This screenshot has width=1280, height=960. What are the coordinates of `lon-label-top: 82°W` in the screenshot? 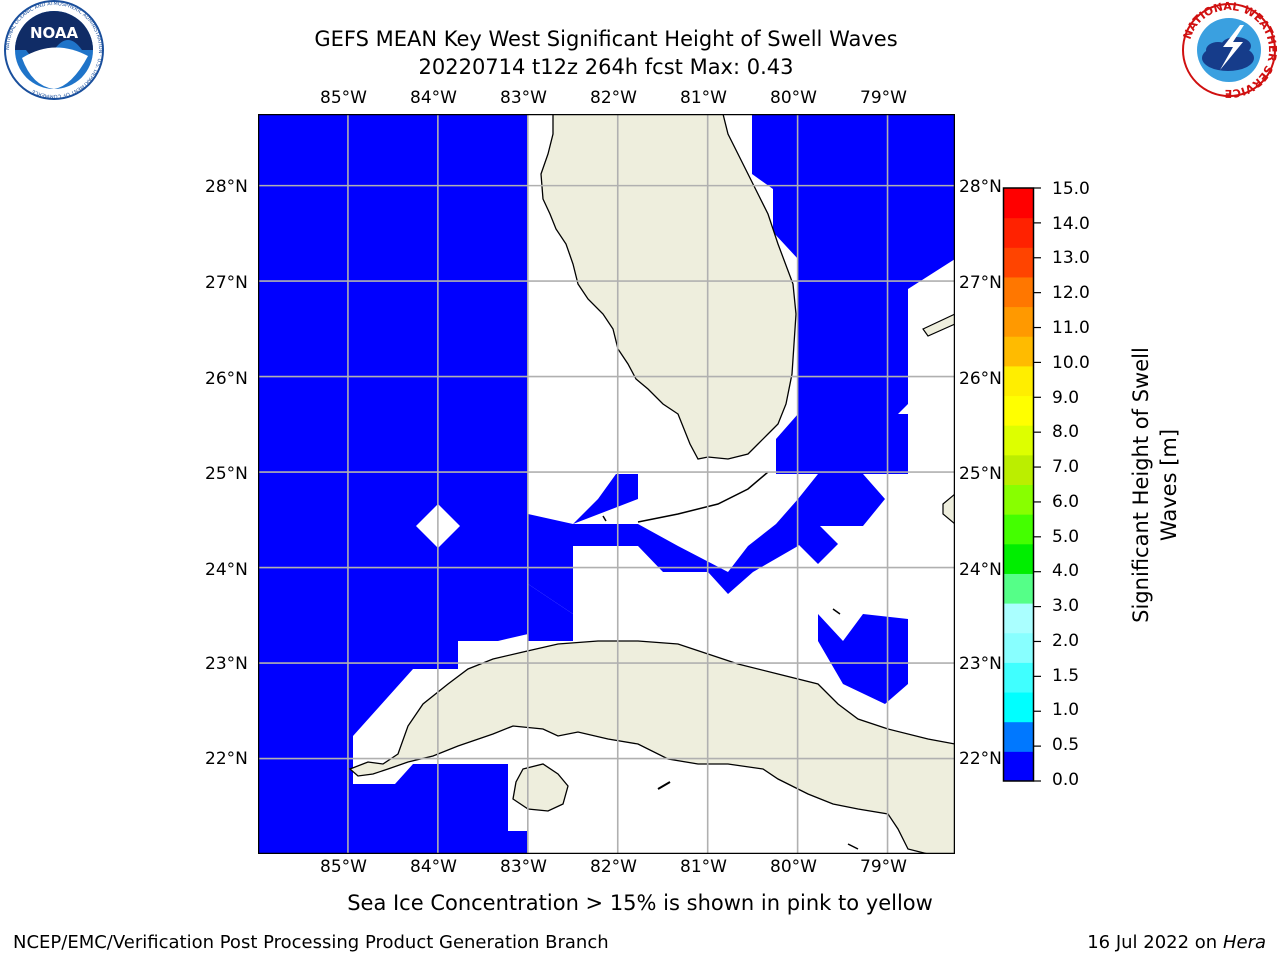 It's located at (613, 98).